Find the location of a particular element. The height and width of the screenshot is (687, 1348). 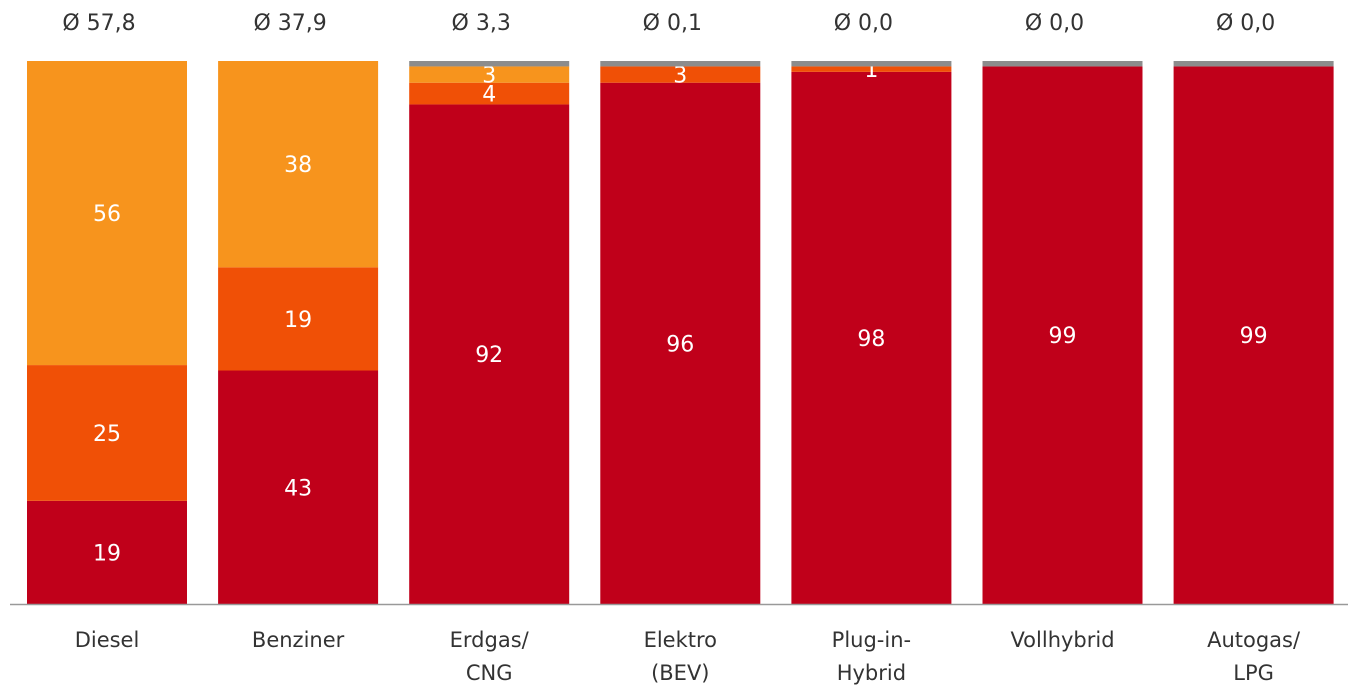

data-label: 98 is located at coordinates (871, 339).